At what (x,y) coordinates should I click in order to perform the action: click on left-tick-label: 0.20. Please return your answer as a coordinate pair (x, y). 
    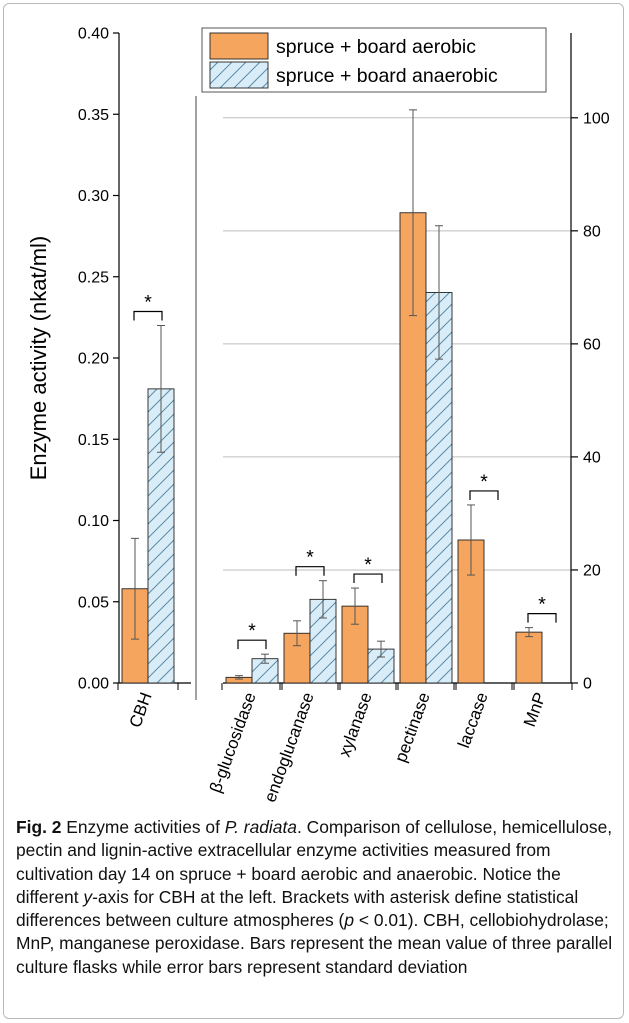
    Looking at the image, I should click on (93, 359).